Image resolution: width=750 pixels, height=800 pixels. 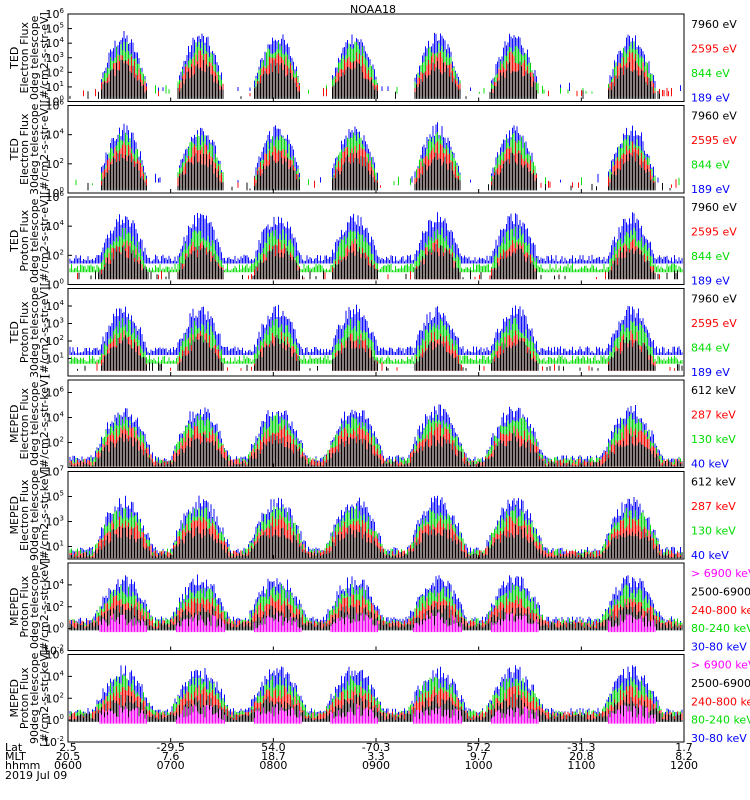 I want to click on chart-title: NOAA18, so click(x=373, y=9).